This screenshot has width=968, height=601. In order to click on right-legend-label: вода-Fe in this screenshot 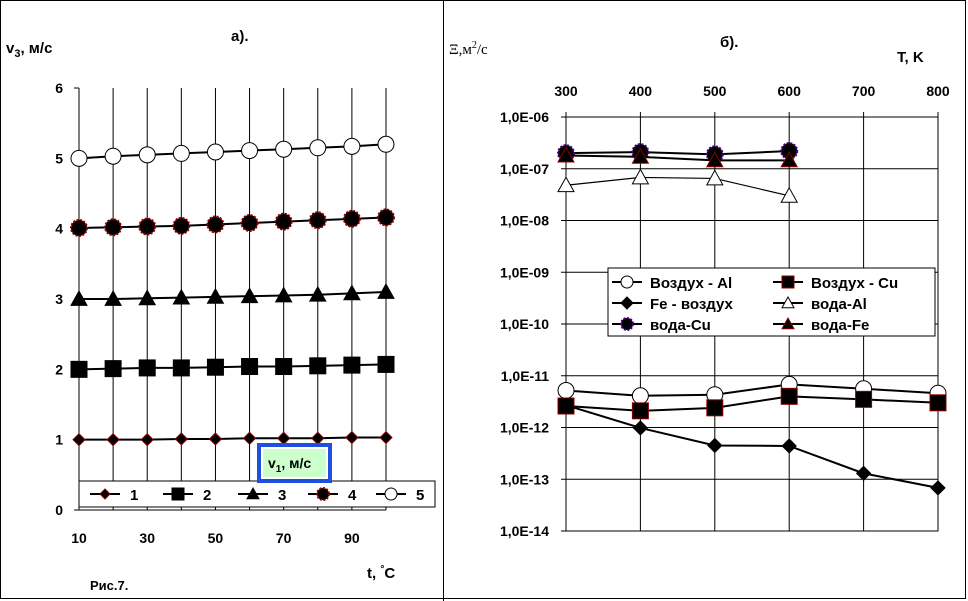, I will do `click(840, 325)`.